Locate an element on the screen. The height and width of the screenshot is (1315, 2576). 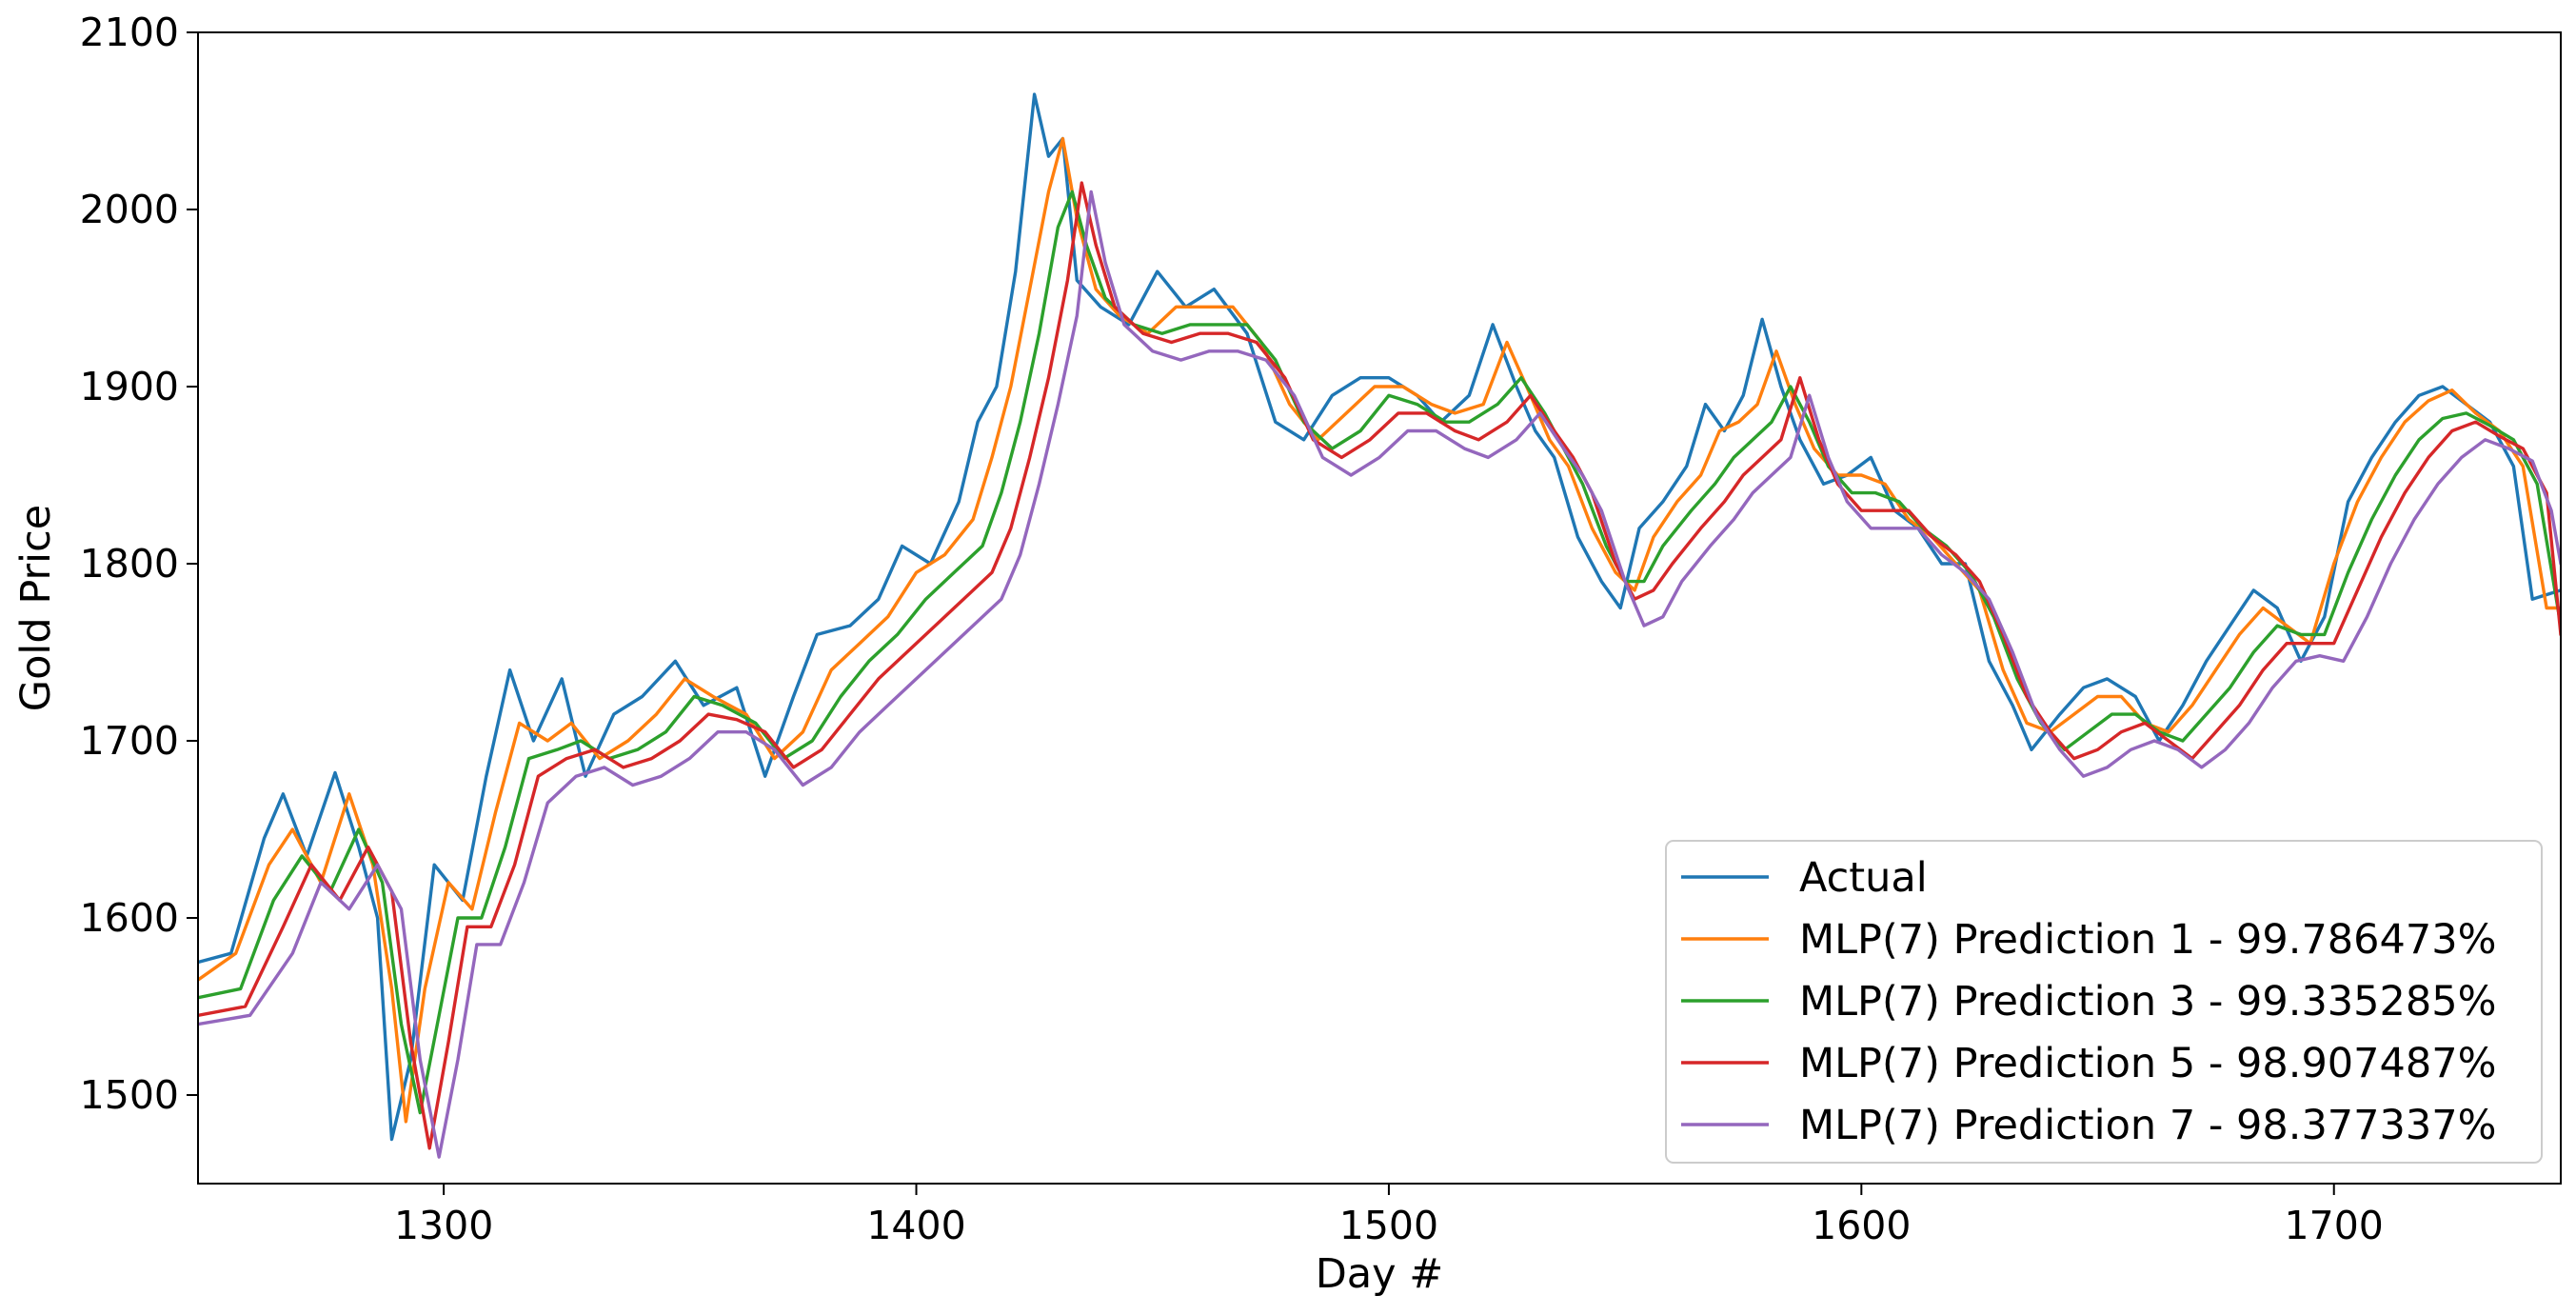
x-tick-label: 1300 is located at coordinates (443, 1225).